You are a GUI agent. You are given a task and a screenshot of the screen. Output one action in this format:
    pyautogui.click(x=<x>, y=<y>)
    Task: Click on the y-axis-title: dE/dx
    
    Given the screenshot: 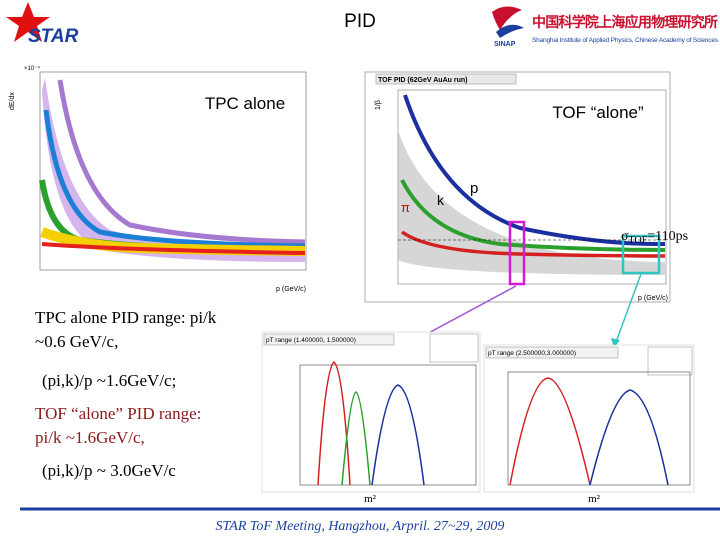 What is the action you would take?
    pyautogui.click(x=12, y=101)
    